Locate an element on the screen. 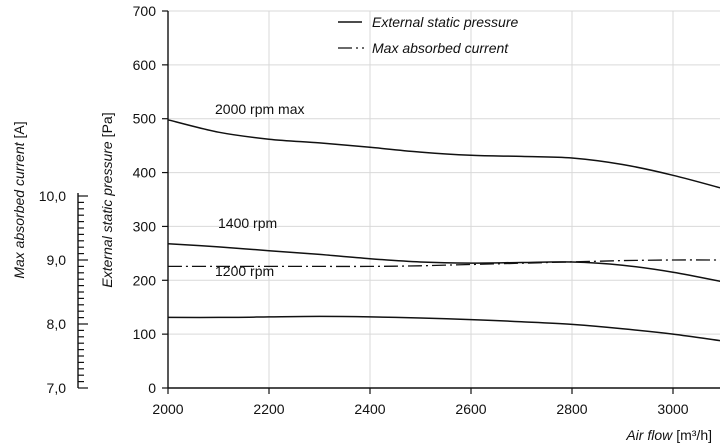 The width and height of the screenshot is (720, 448). series-label-1400-rpm: 1400 rpm is located at coordinates (247, 223).